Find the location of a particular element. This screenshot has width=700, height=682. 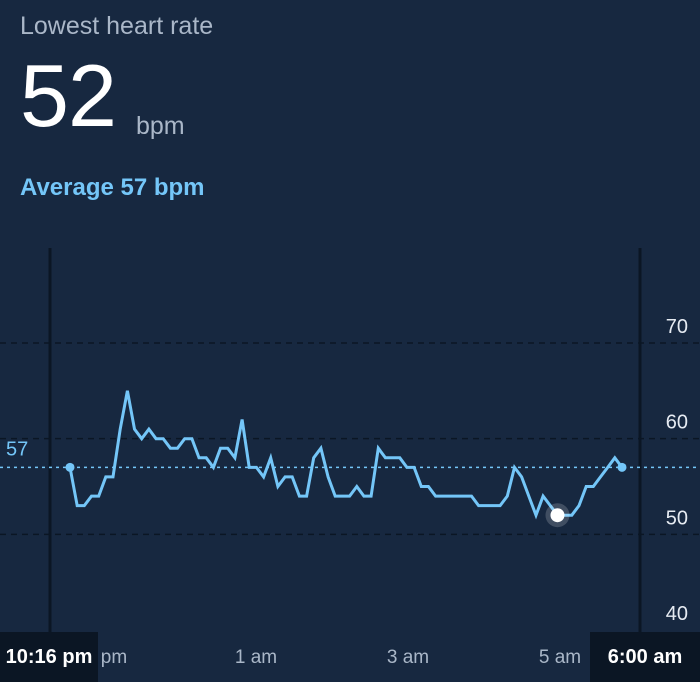

y-tick-label: 70 is located at coordinates (677, 327).